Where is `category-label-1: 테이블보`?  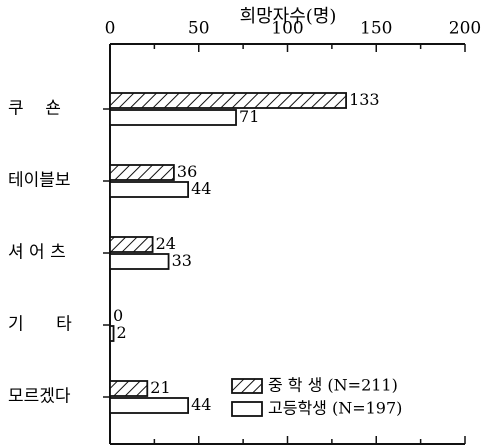
category-label-1: 테이블보 is located at coordinates (39, 181).